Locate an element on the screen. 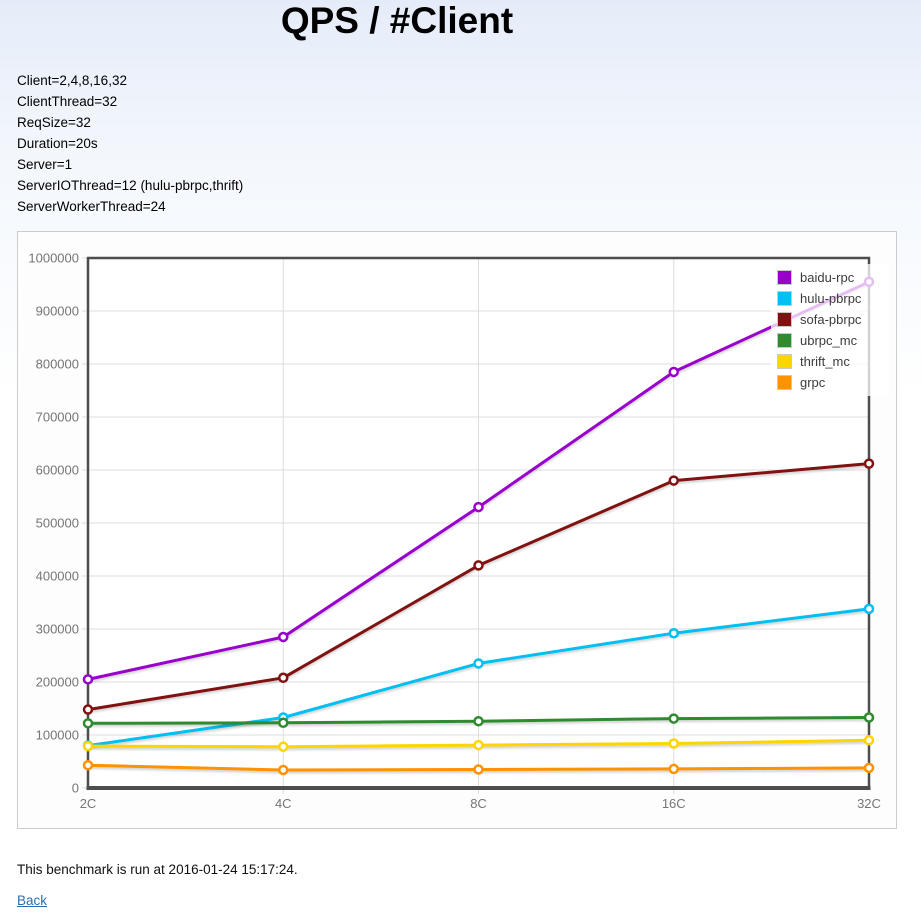 Image resolution: width=921 pixels, height=924 pixels. back-link: Back is located at coordinates (32, 900).